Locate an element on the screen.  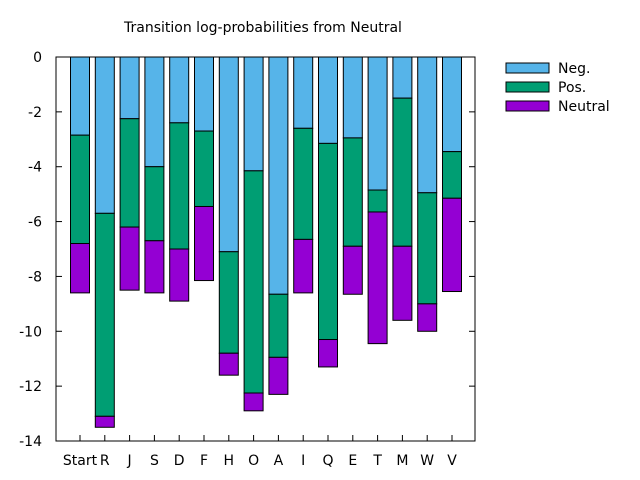
bar-pos-d is located at coordinates (179, 186).